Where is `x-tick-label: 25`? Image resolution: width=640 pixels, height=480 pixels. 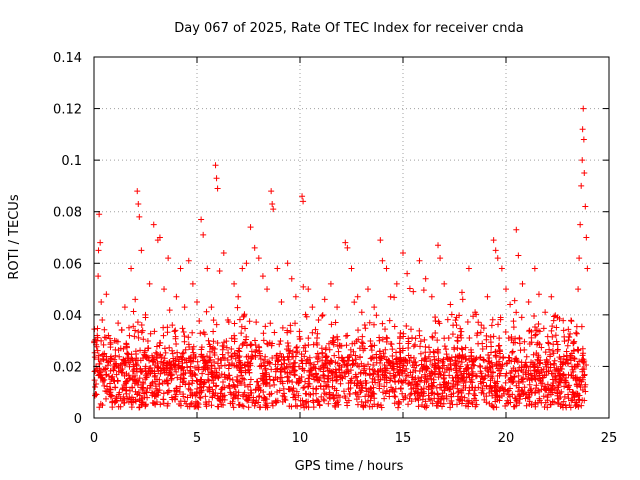
x-tick-label: 25 is located at coordinates (609, 438).